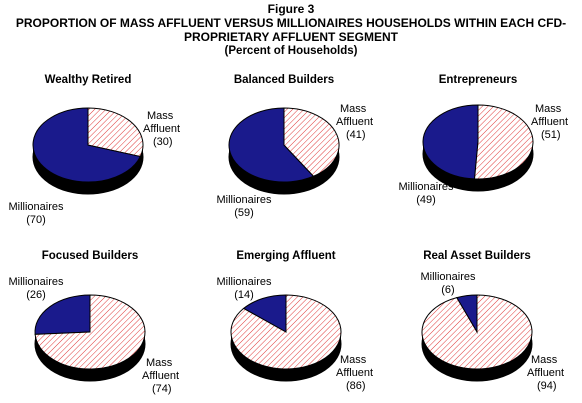 Image resolution: width=582 pixels, height=403 pixels. I want to click on value-mass-affluent: (74), so click(162, 389).